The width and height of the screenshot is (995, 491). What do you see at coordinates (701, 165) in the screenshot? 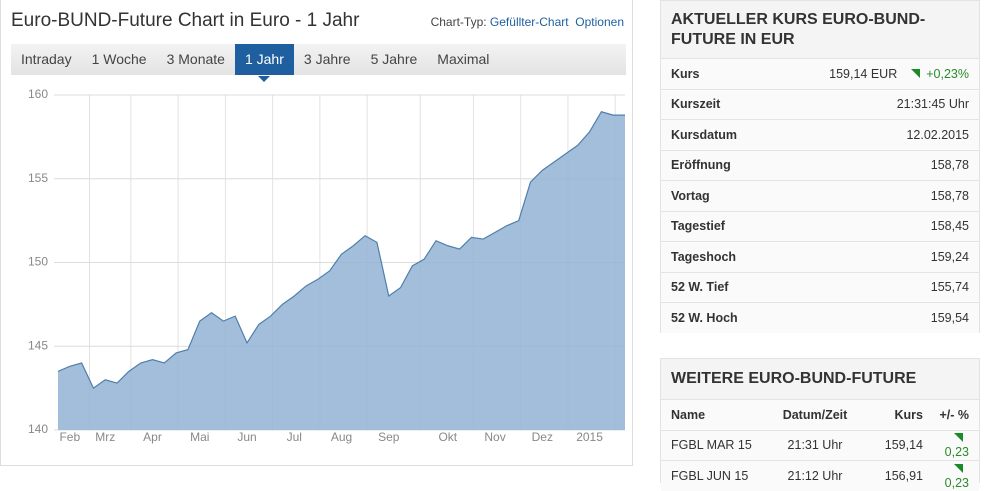
I see `row-label: Eröffnung` at bounding box center [701, 165].